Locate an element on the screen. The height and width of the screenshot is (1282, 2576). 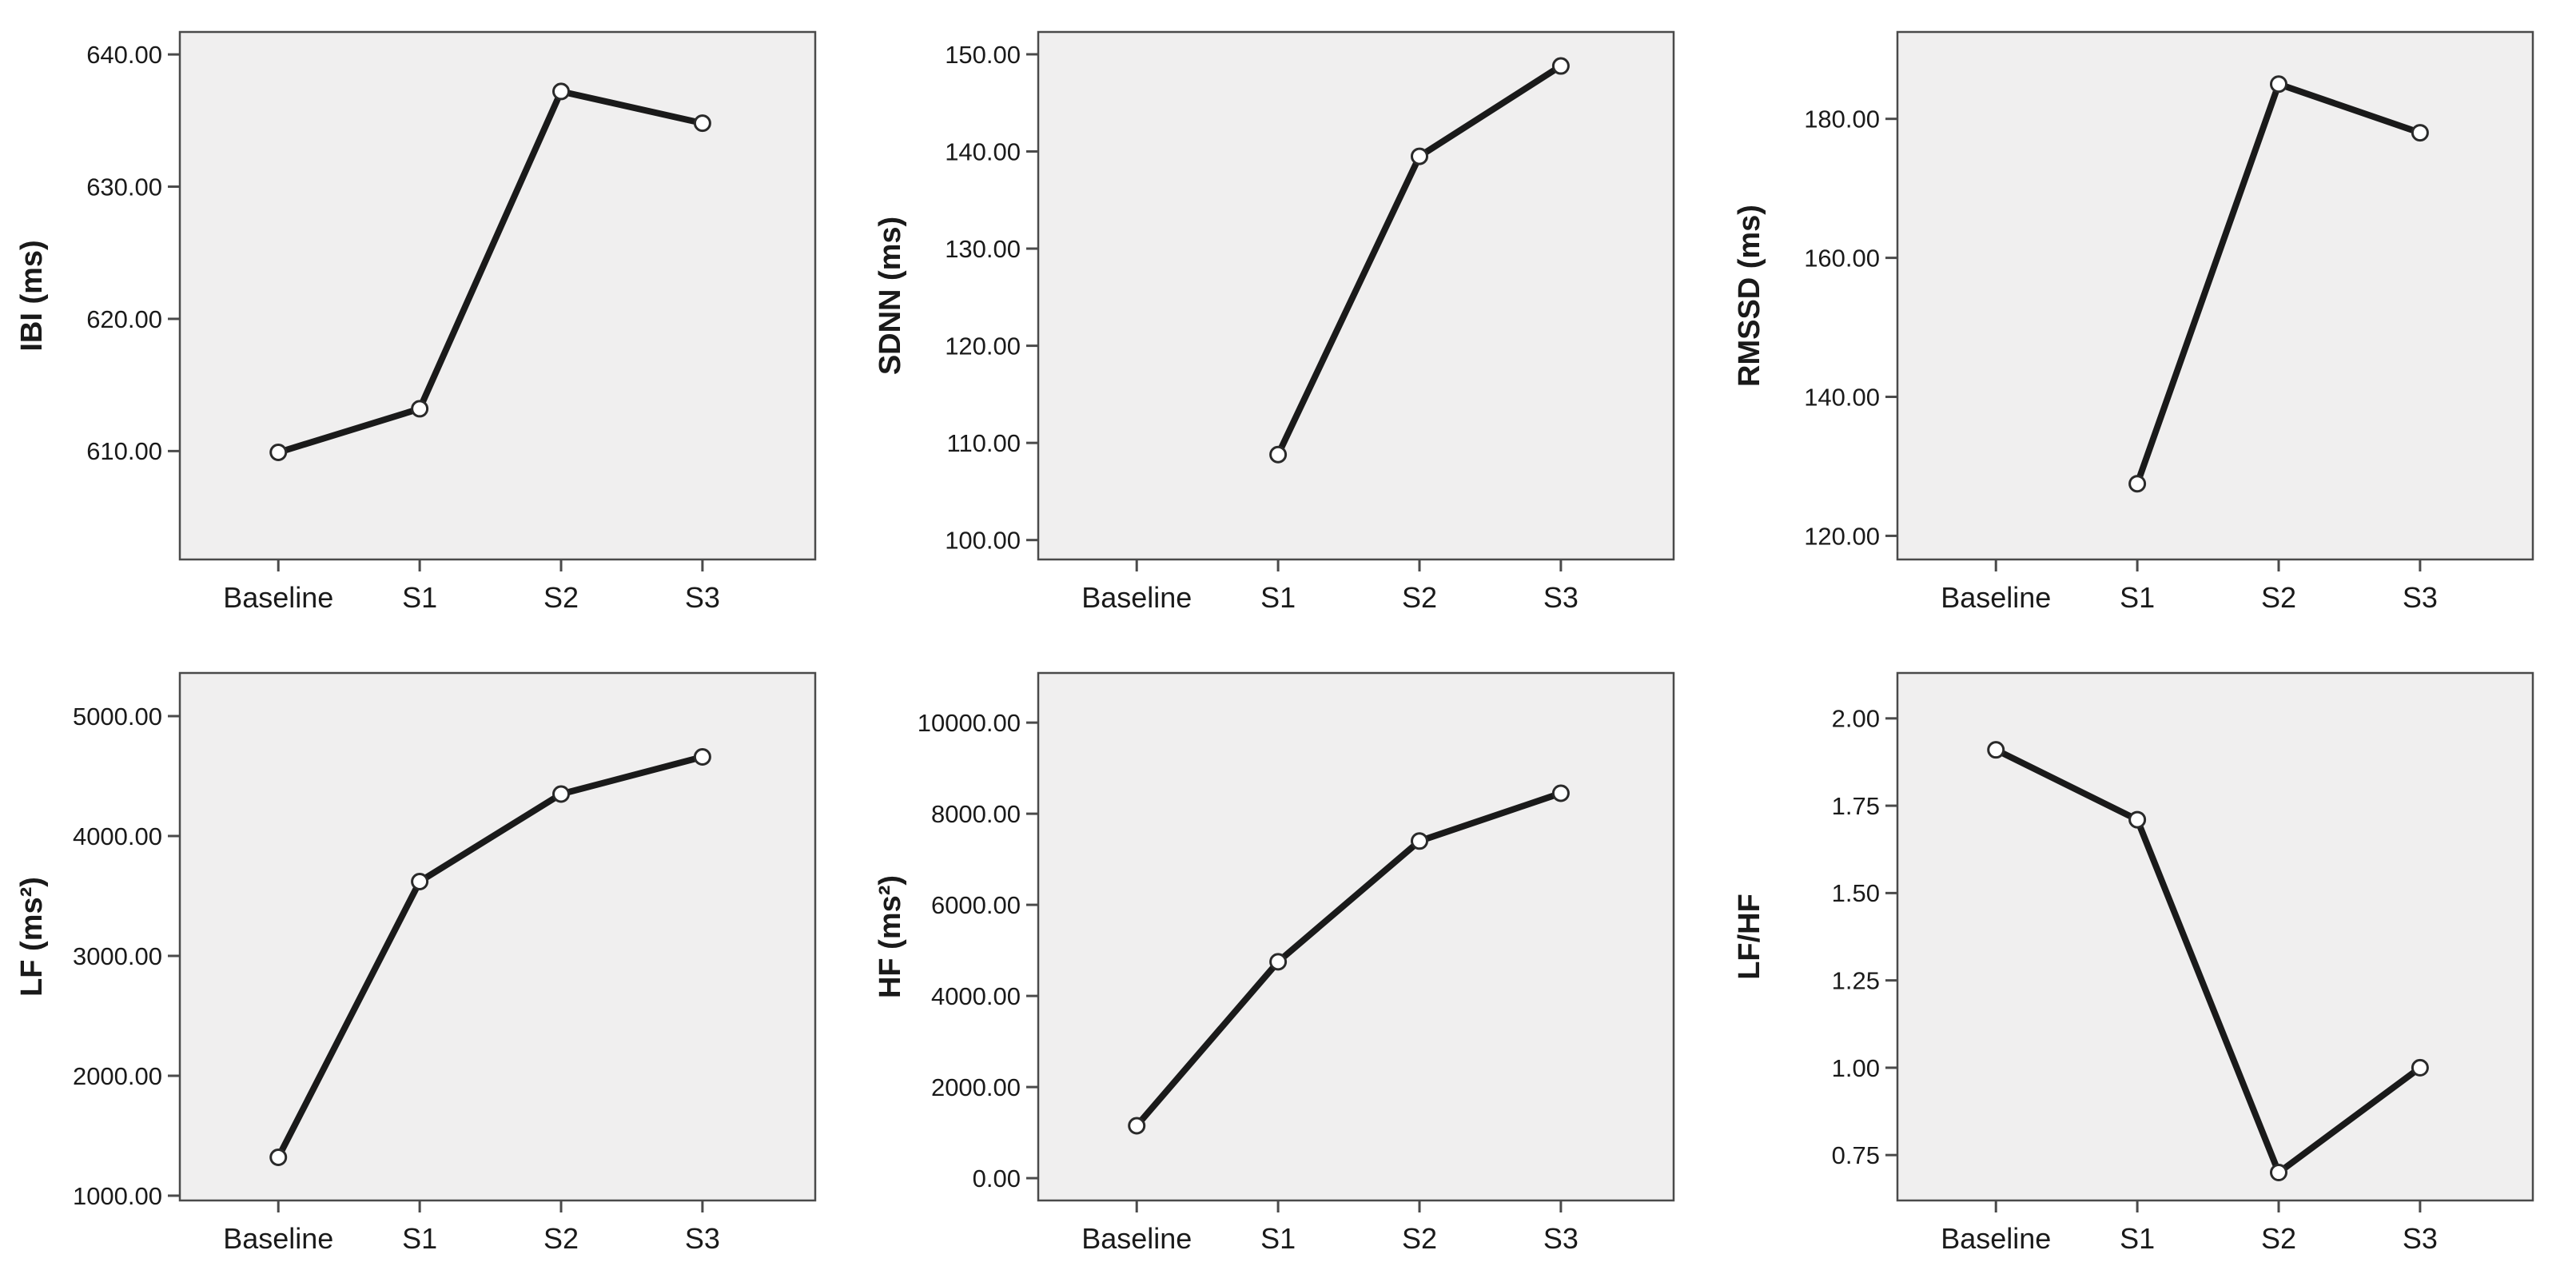
y-tick-label: 1.50 is located at coordinates (1855, 893).